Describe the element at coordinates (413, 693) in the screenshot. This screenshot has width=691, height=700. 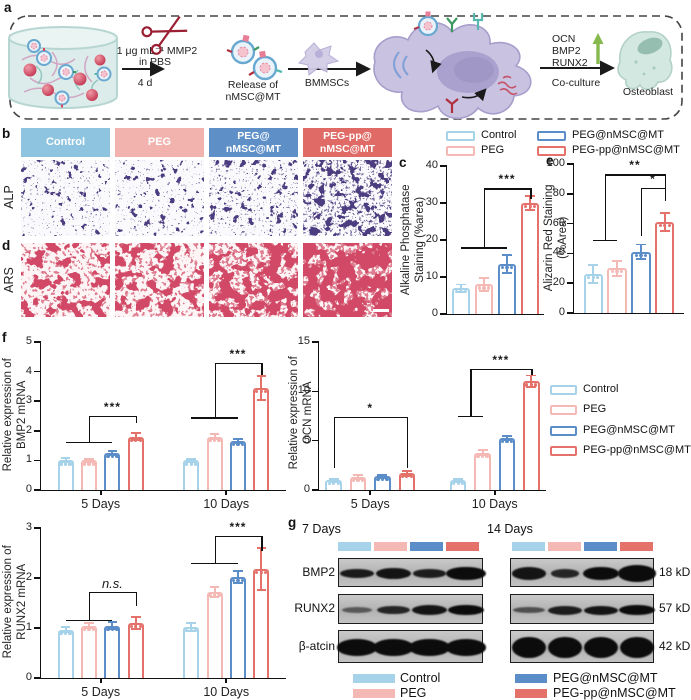
I see `g-legend-label-peg: PEG` at that location.